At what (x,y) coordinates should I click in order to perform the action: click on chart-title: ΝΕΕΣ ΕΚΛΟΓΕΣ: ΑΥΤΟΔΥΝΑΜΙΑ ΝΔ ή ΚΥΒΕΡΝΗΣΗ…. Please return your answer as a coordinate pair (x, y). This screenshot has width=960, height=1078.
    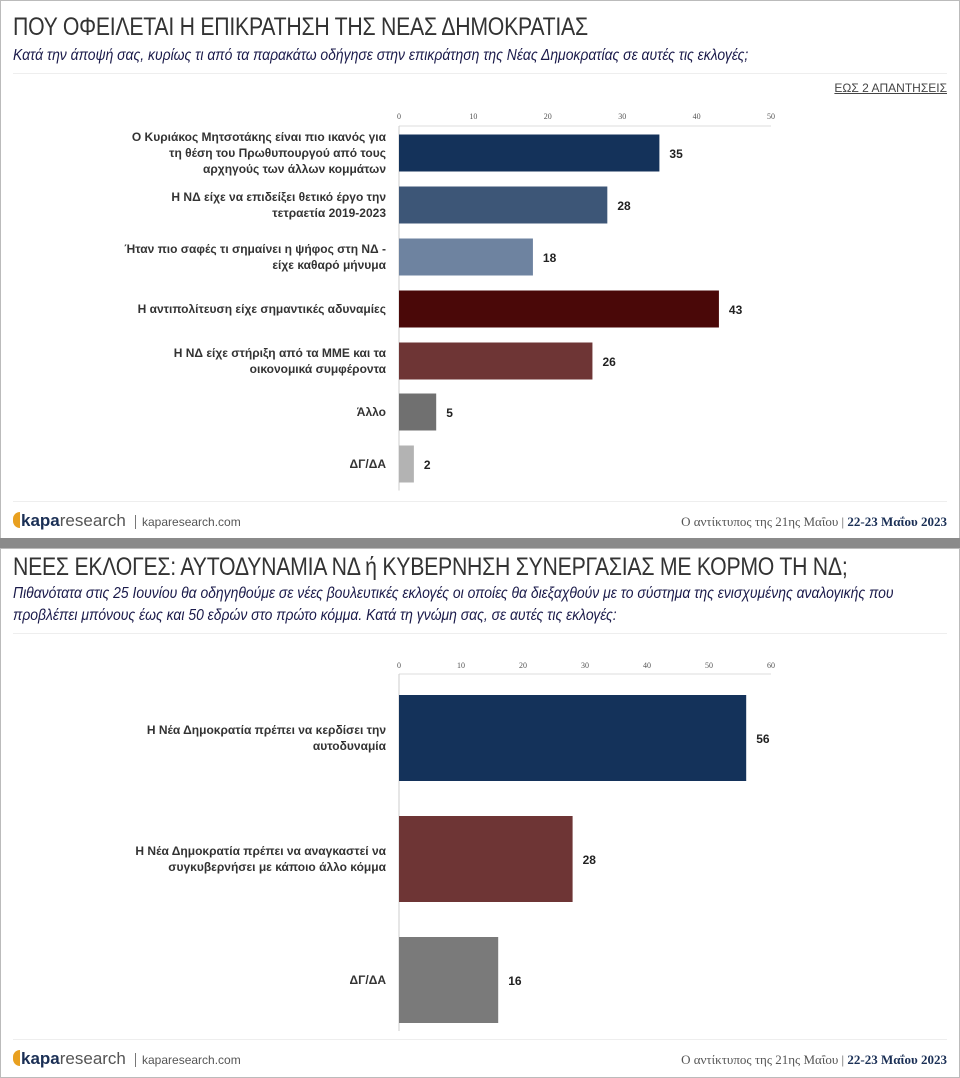
    Looking at the image, I should click on (430, 567).